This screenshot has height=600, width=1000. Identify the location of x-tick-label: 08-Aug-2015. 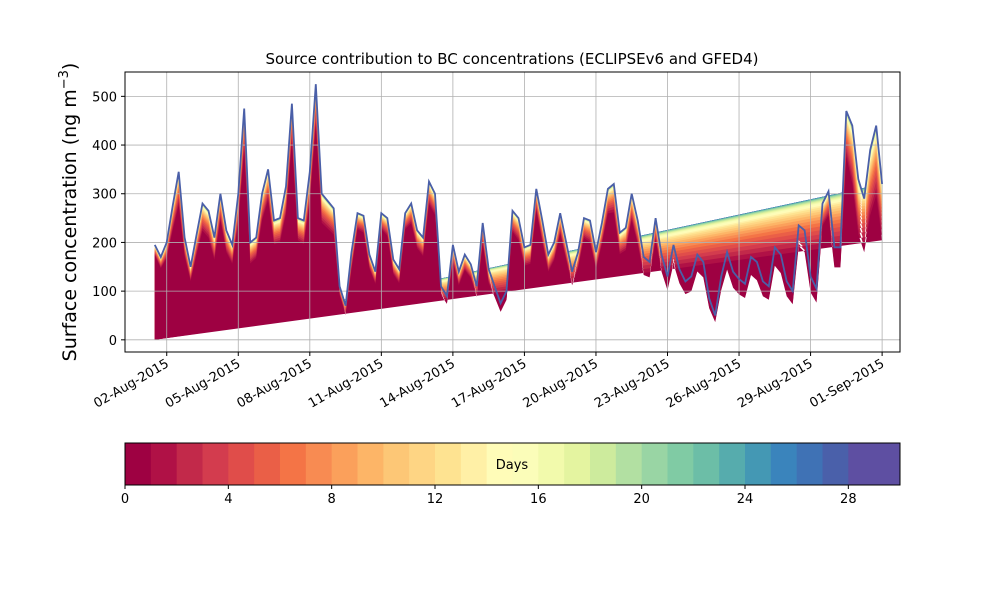
(274, 383).